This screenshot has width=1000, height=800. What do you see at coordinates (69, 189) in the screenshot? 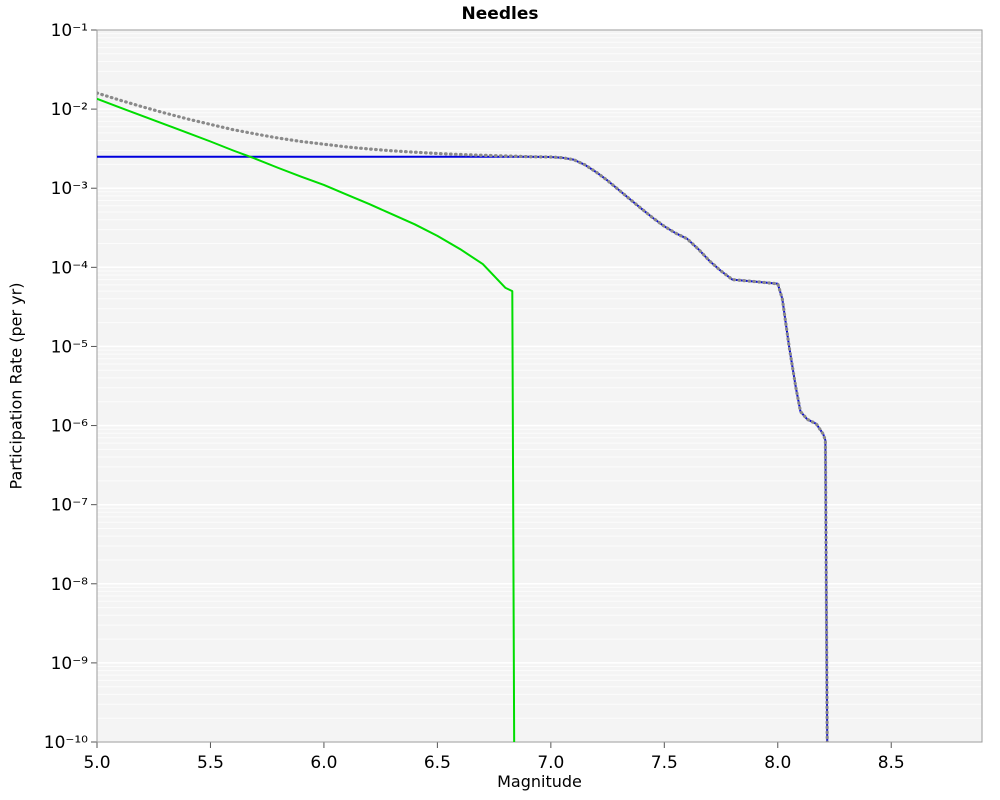
I see `y-tick-label: 10⁻³` at bounding box center [69, 189].